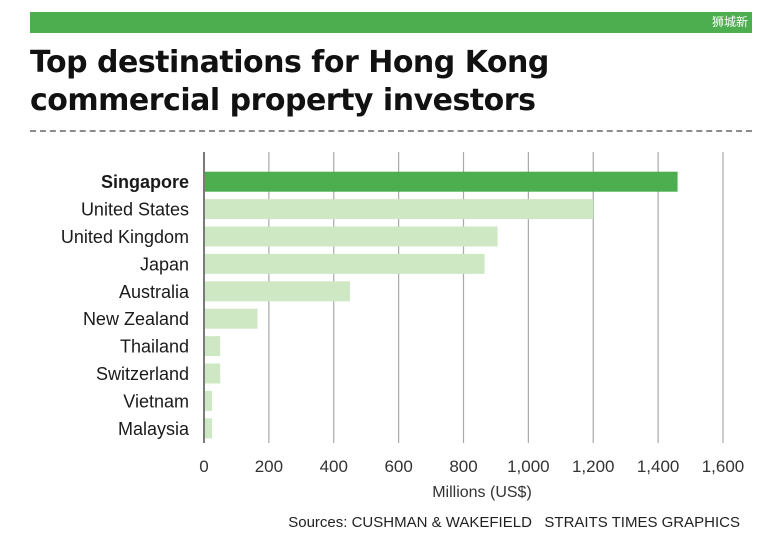 This screenshot has width=784, height=547. Describe the element at coordinates (391, 131) in the screenshot. I see `title-divider` at that location.